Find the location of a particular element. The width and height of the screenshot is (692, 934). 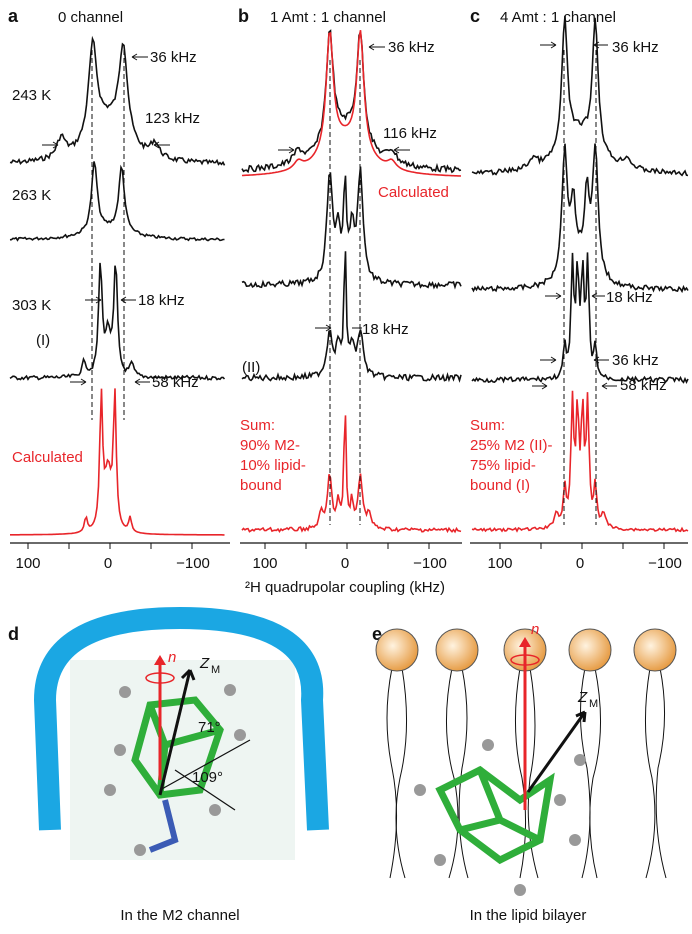

annotation: 116 kHz is located at coordinates (410, 133).